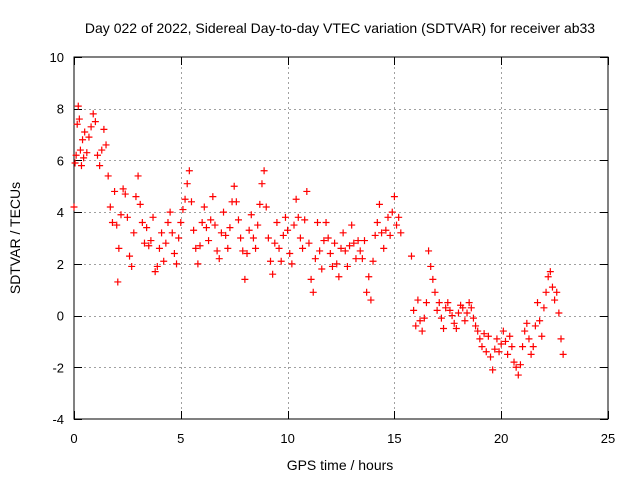 The width and height of the screenshot is (640, 485). I want to click on x-tick-label: 0, so click(73, 438).